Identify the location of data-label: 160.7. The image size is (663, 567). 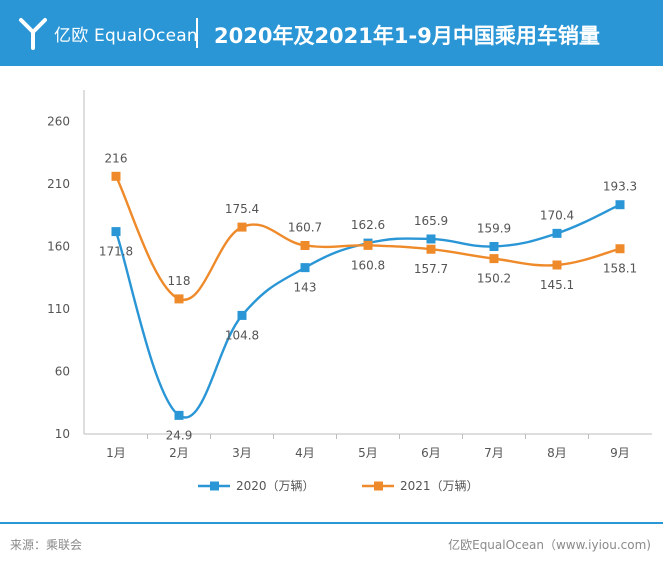
(305, 227).